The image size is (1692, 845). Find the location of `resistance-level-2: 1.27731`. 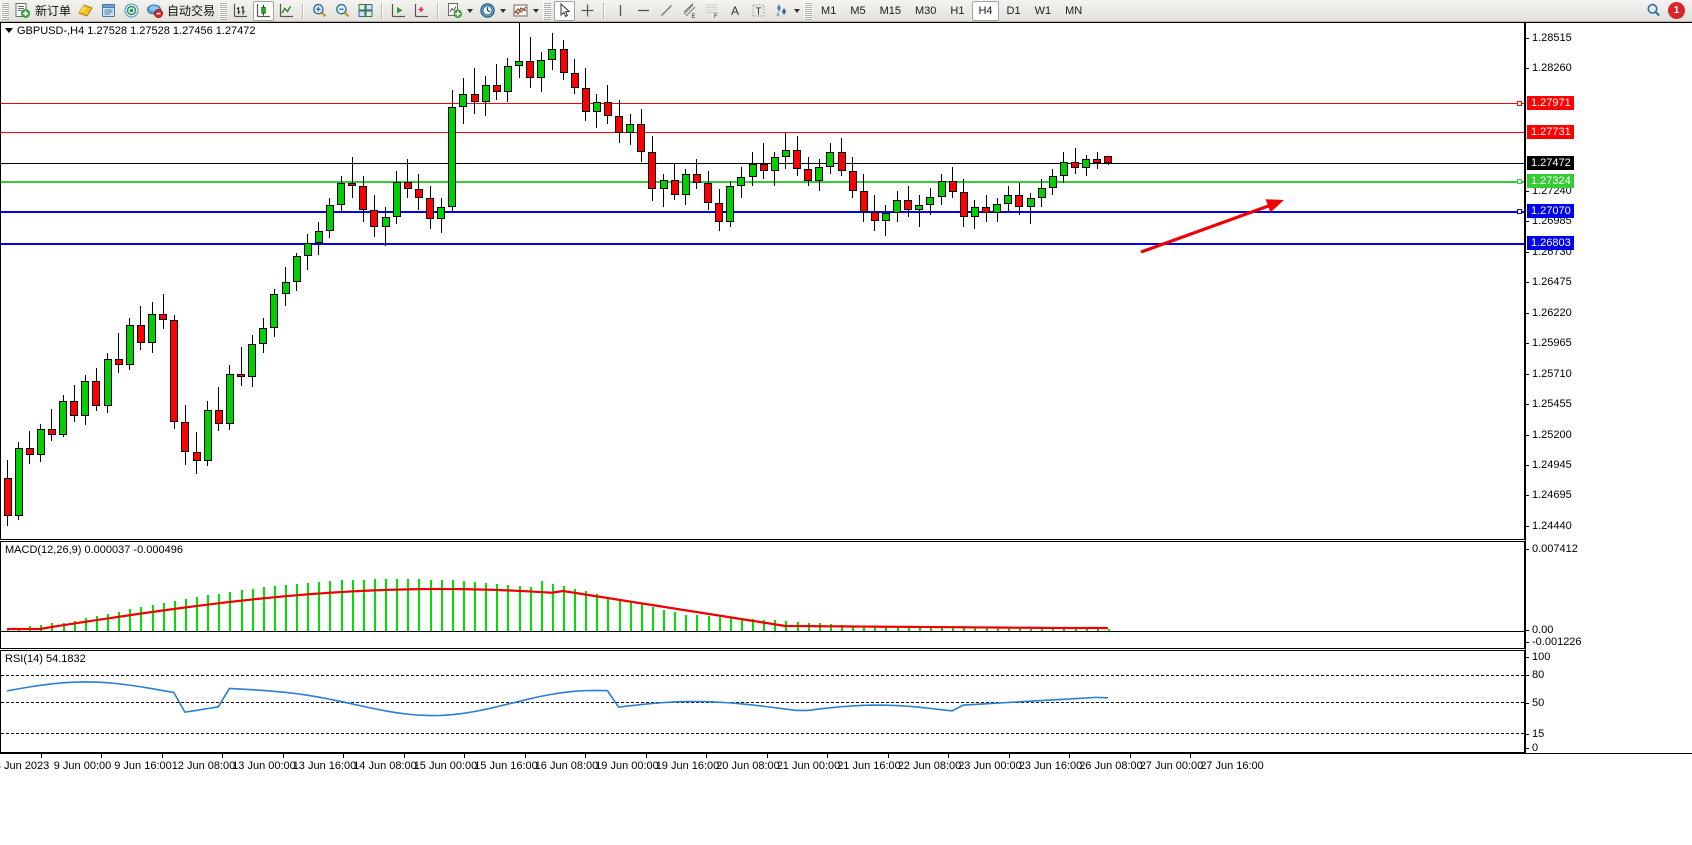

resistance-level-2: 1.27731 is located at coordinates (1550, 131).